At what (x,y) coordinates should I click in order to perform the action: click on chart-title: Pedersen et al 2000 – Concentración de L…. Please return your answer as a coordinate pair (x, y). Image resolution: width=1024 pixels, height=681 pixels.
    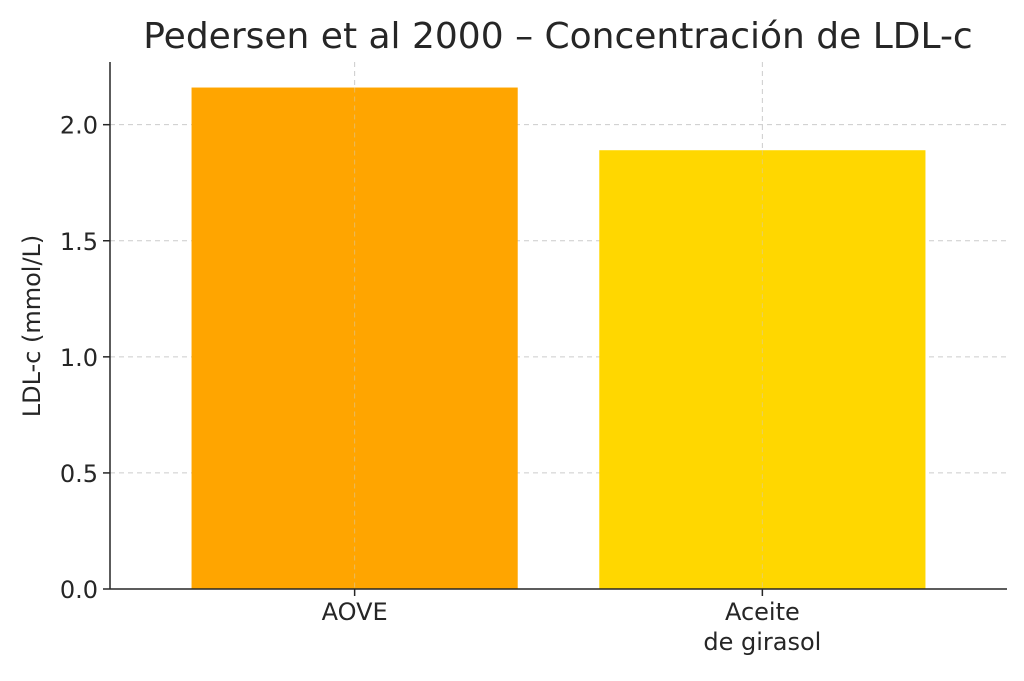
    Looking at the image, I should click on (557, 36).